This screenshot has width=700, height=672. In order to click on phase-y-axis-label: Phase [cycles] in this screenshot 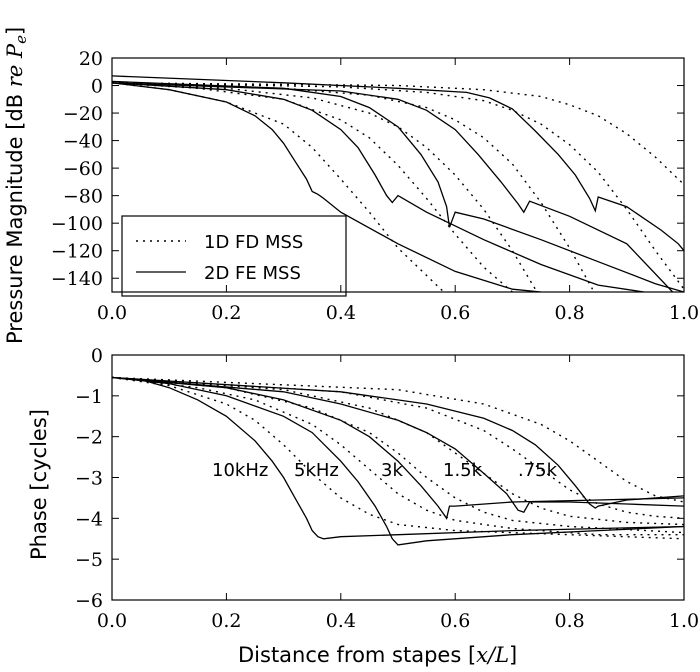, I will do `click(39, 484)`.